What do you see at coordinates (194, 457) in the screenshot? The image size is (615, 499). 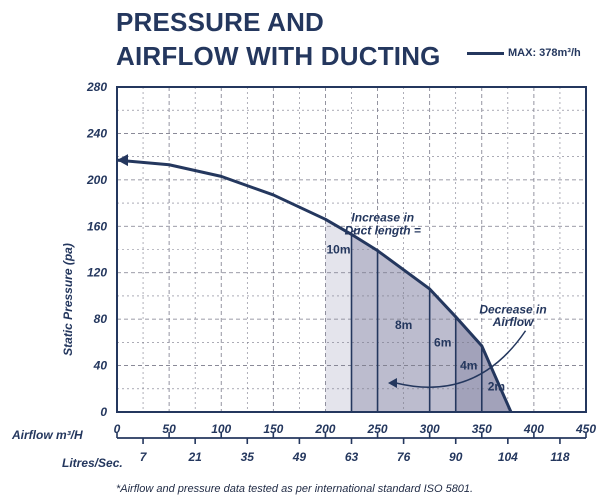 I see `x2-tick-label: 21` at bounding box center [194, 457].